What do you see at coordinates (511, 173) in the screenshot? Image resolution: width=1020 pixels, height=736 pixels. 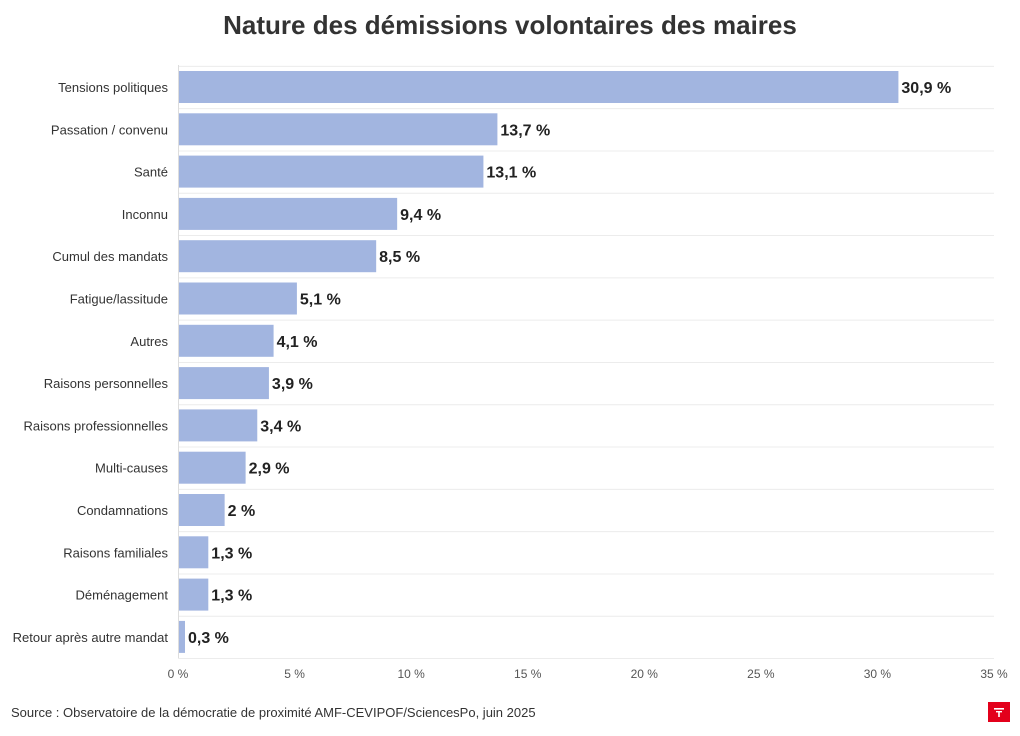 I see `value-label: 13,1 %` at bounding box center [511, 173].